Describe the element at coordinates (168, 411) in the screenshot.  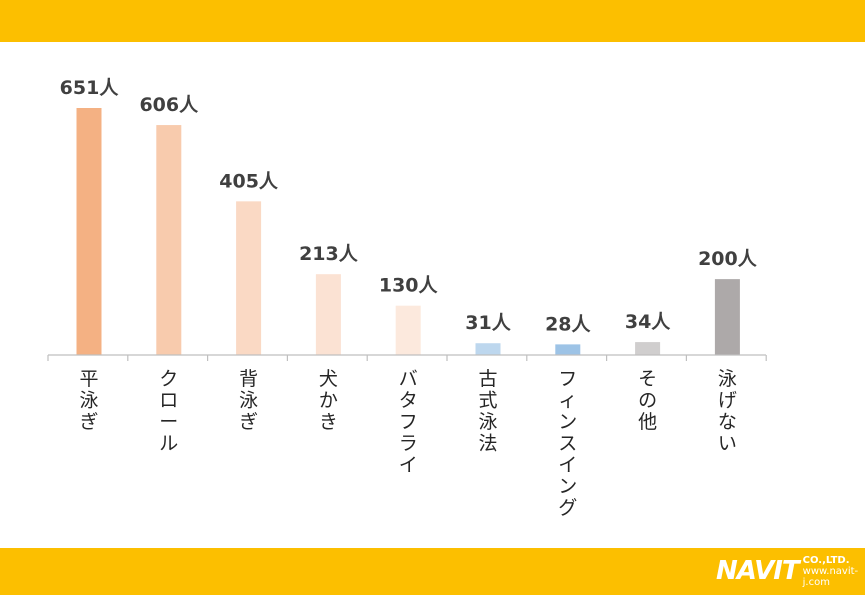
I see `category-label-1: クロール` at that location.